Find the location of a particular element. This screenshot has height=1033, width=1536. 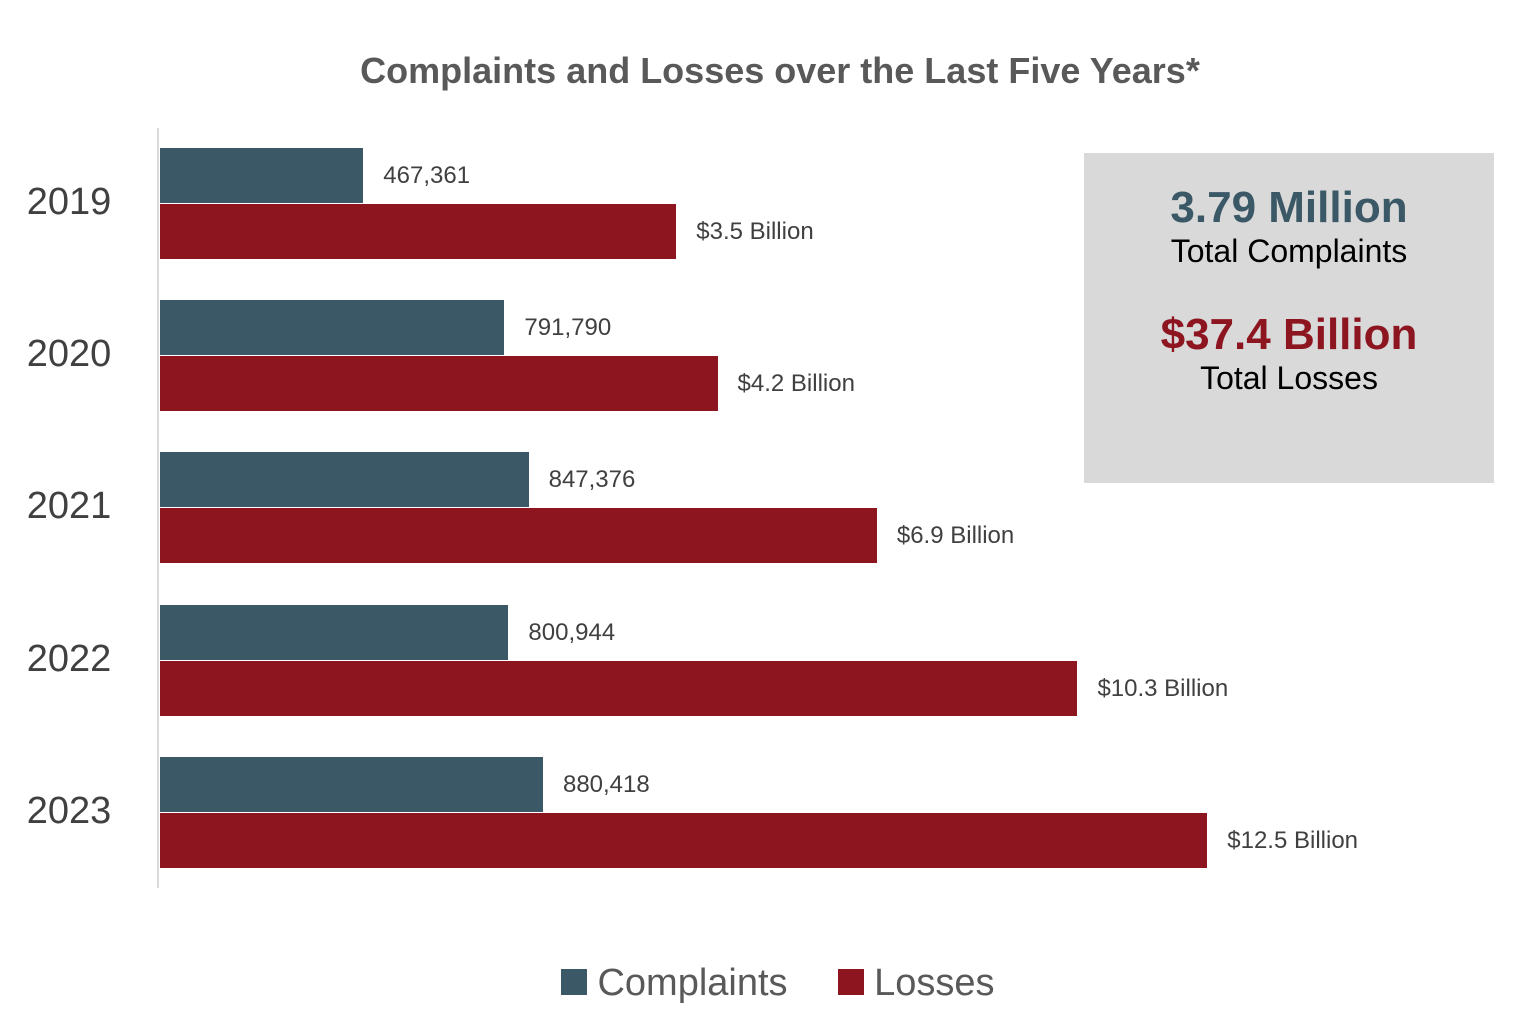

year-label: 2022 is located at coordinates (69, 658).